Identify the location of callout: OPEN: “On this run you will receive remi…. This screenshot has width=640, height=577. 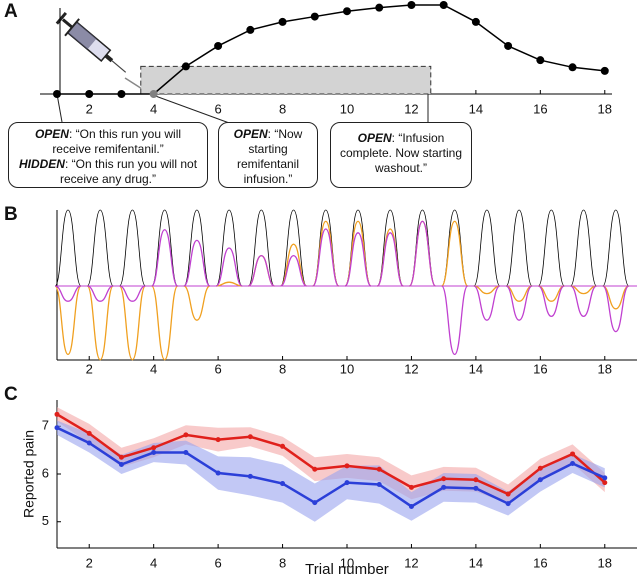
(108, 155).